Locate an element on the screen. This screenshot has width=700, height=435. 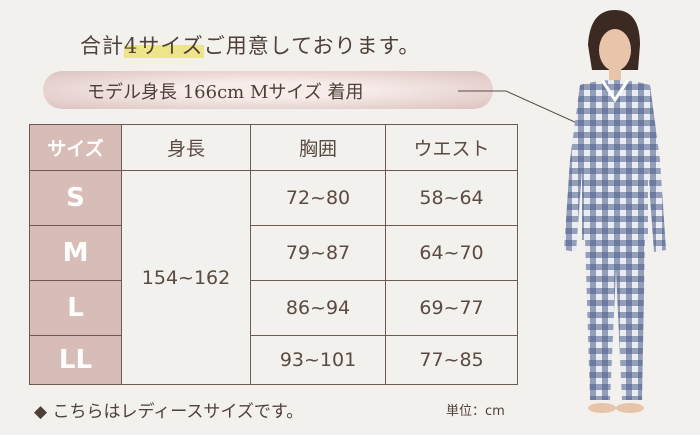
headline: 合計4サイズご用意しております。 is located at coordinates (250, 45).